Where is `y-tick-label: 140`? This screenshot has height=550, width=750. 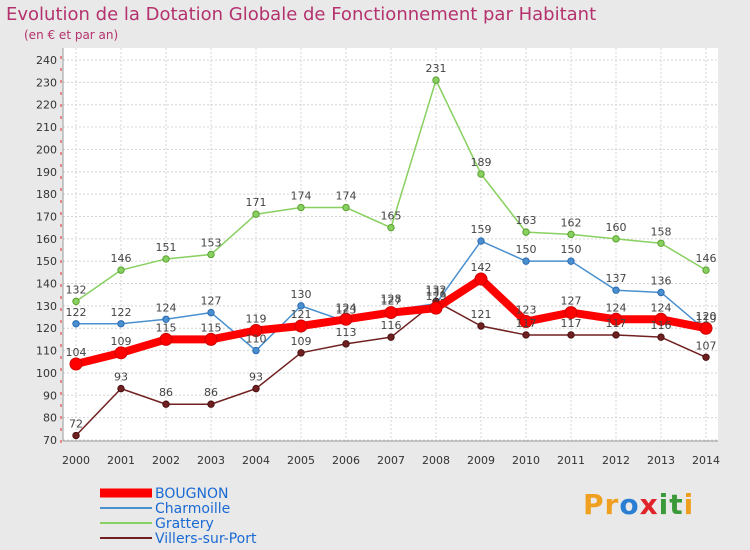
y-tick-label: 140 is located at coordinates (46, 284).